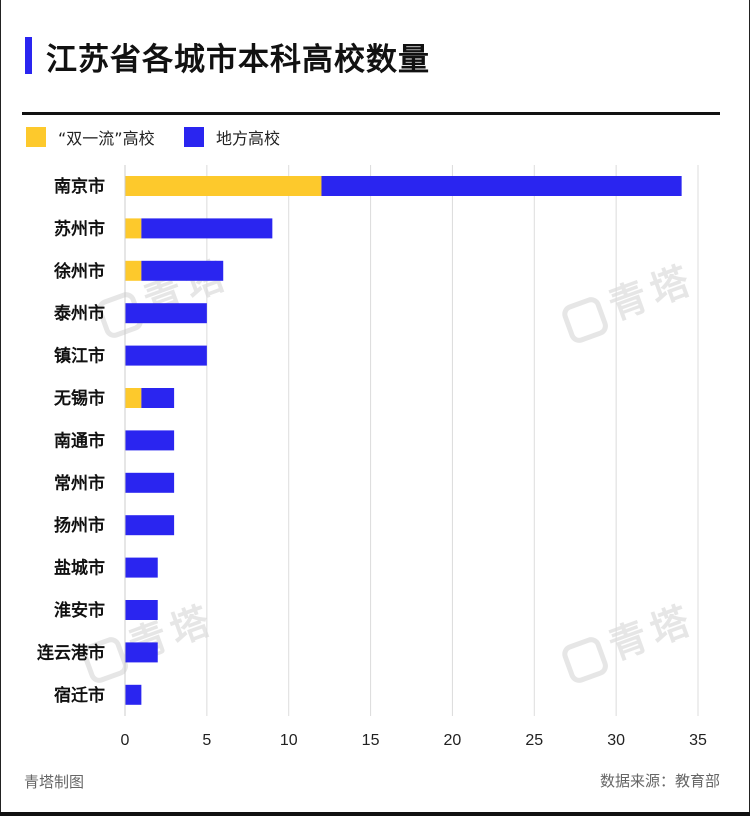 The image size is (750, 816). I want to click on legend-label: “双一流”高校, so click(106, 138).